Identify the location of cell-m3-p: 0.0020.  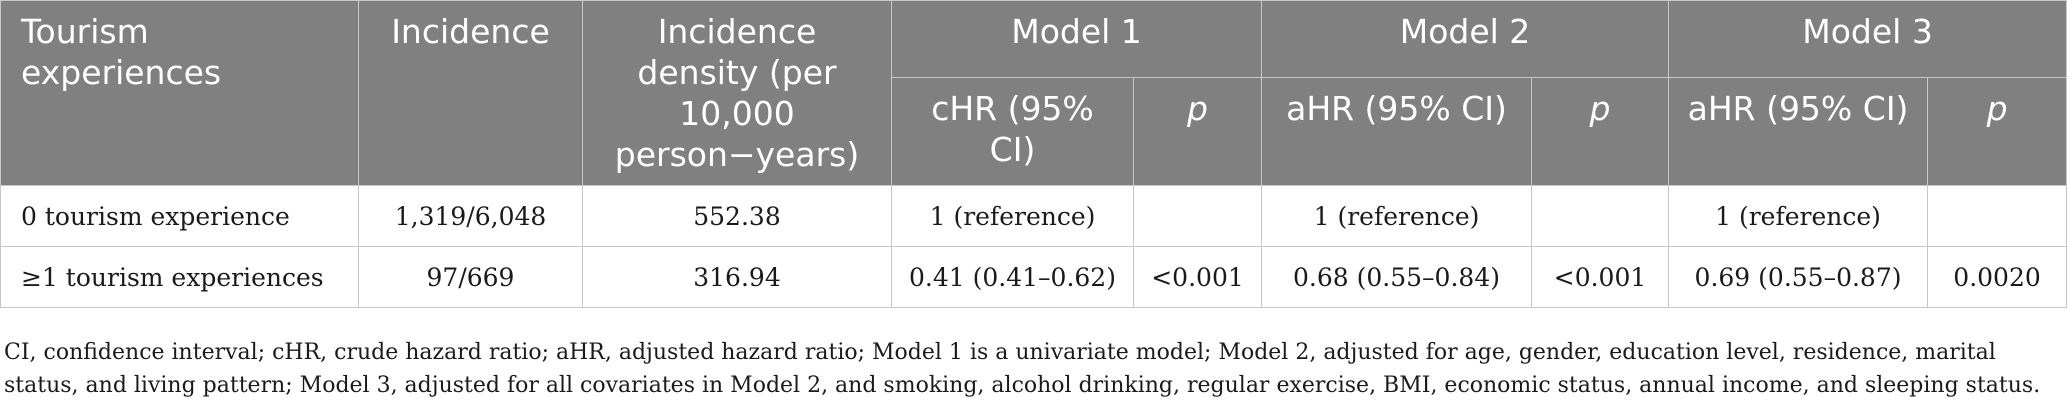
(1997, 277).